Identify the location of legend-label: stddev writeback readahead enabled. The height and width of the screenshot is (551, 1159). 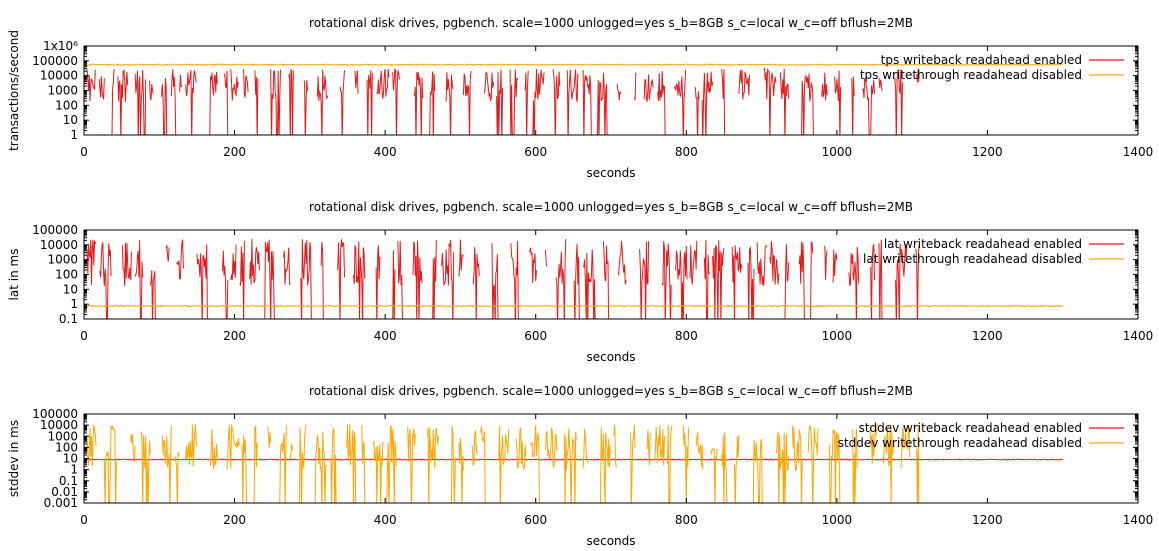
(970, 428).